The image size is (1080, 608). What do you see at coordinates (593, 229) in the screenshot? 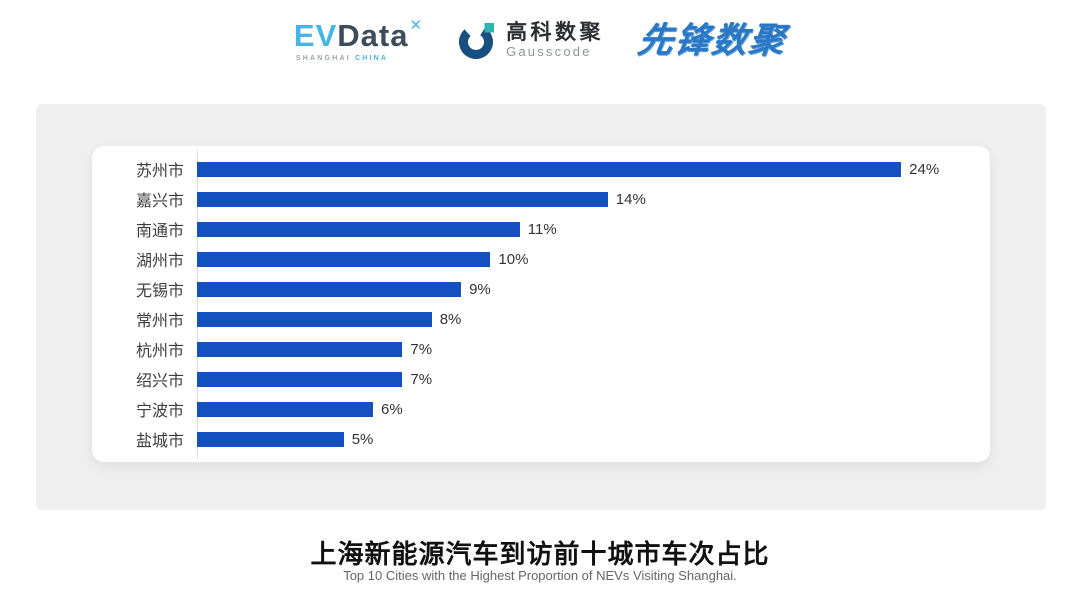
I see `bar-track: 11%` at bounding box center [593, 229].